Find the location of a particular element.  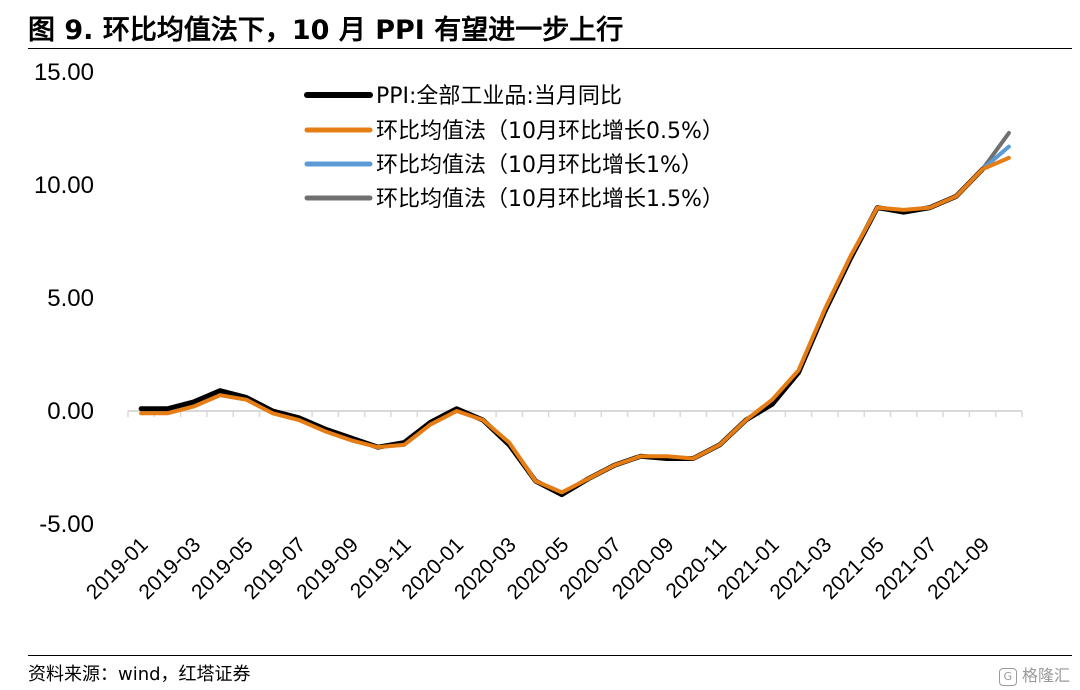

watermark: G 格隆汇 is located at coordinates (1034, 674).